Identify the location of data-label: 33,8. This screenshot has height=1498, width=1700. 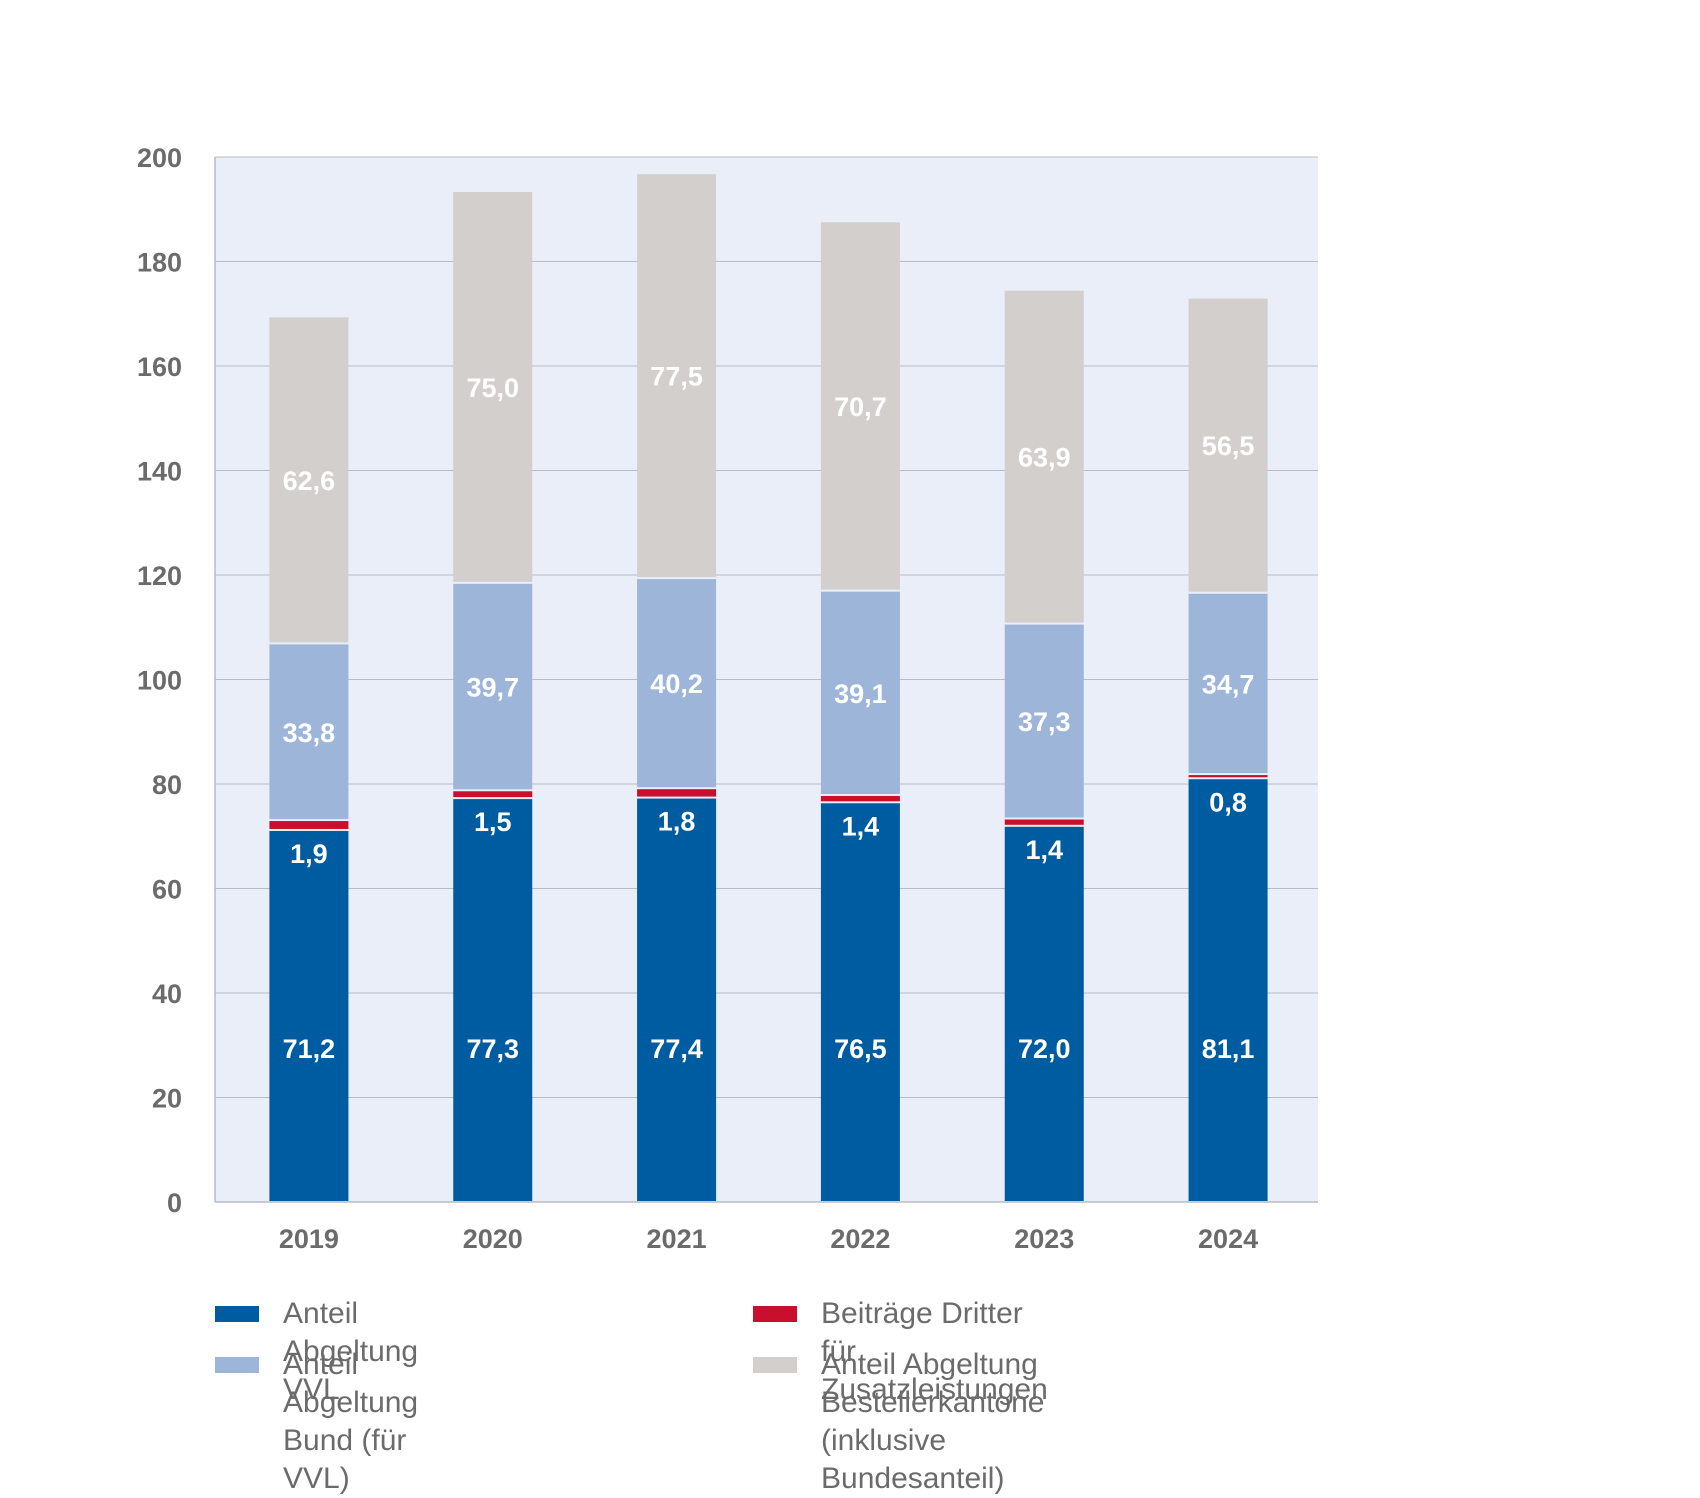
(309, 733).